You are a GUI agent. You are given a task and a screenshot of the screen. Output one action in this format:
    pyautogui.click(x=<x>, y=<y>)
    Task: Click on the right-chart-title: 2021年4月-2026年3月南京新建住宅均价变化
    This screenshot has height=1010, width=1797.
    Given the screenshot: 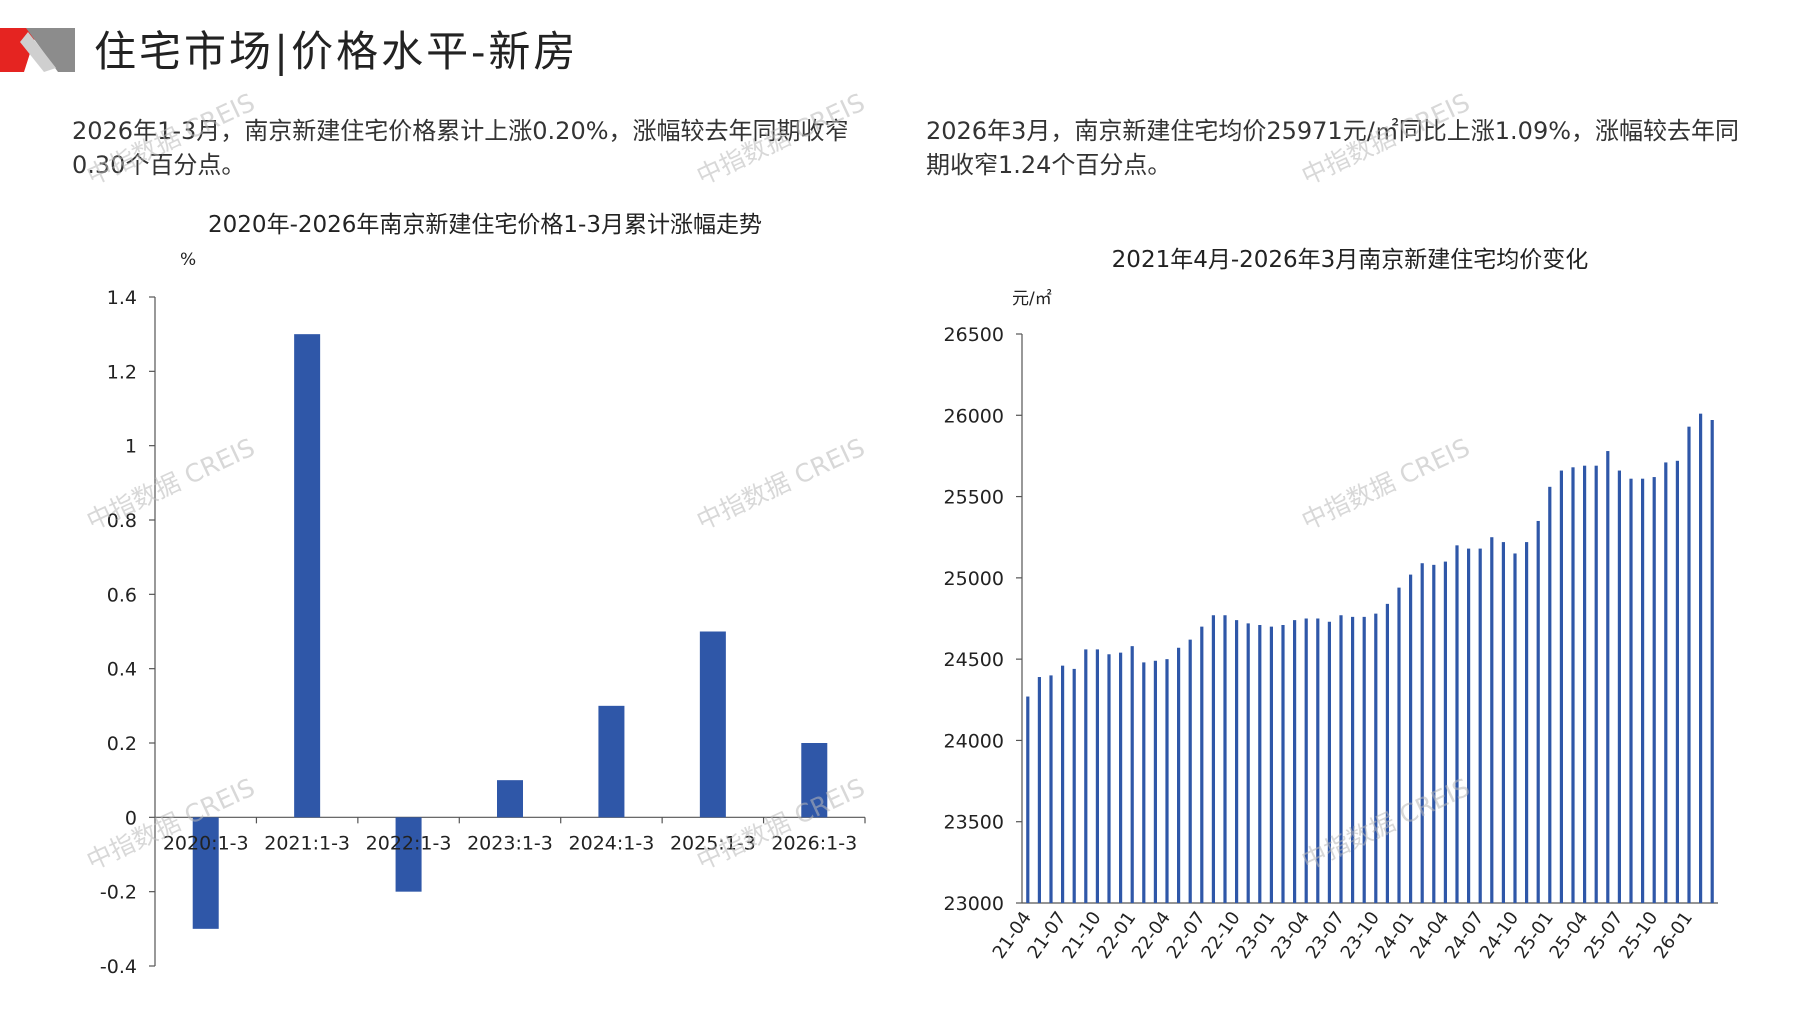 What is the action you would take?
    pyautogui.click(x=1350, y=260)
    